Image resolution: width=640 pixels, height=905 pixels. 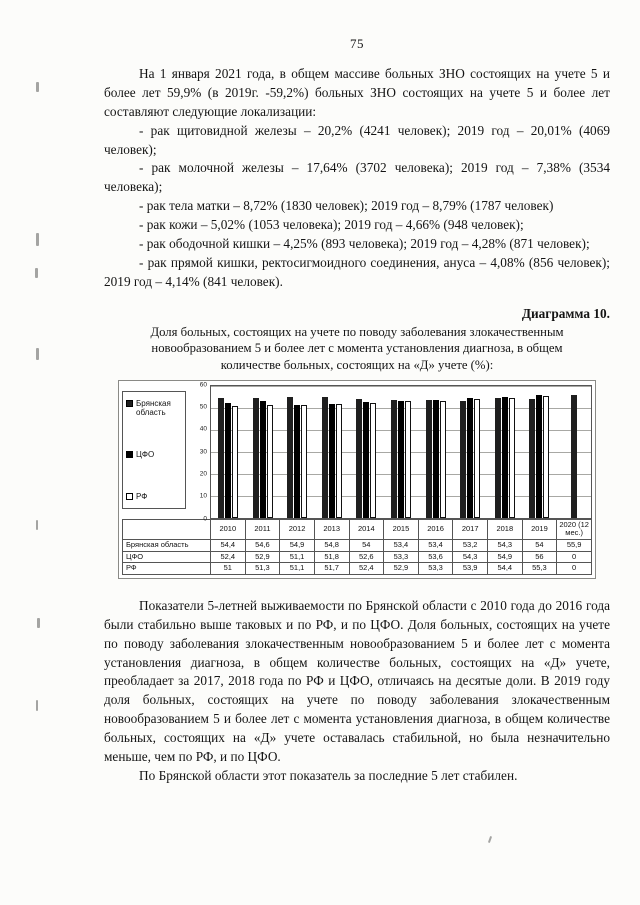 What do you see at coordinates (435, 557) in the screenshot?
I see `value-cell: 53,6` at bounding box center [435, 557].